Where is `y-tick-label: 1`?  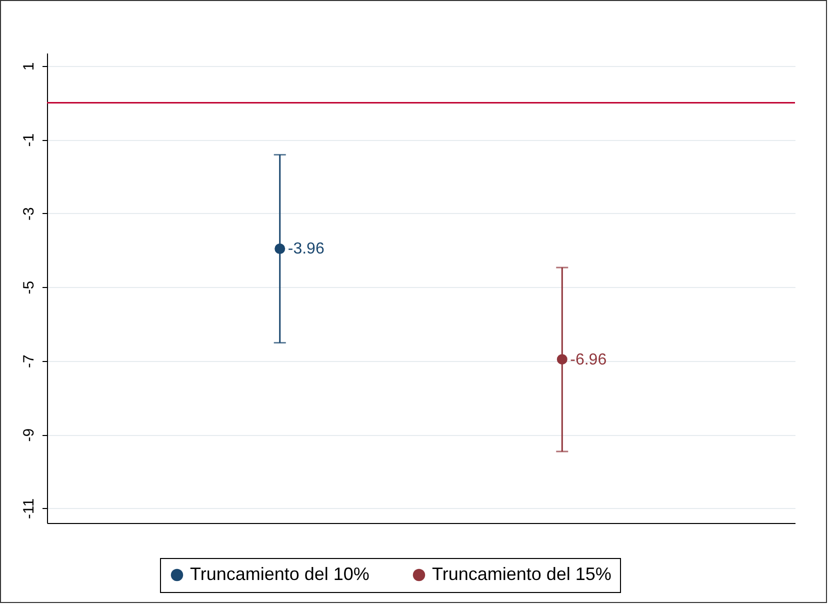 y-tick-label: 1 is located at coordinates (29, 66).